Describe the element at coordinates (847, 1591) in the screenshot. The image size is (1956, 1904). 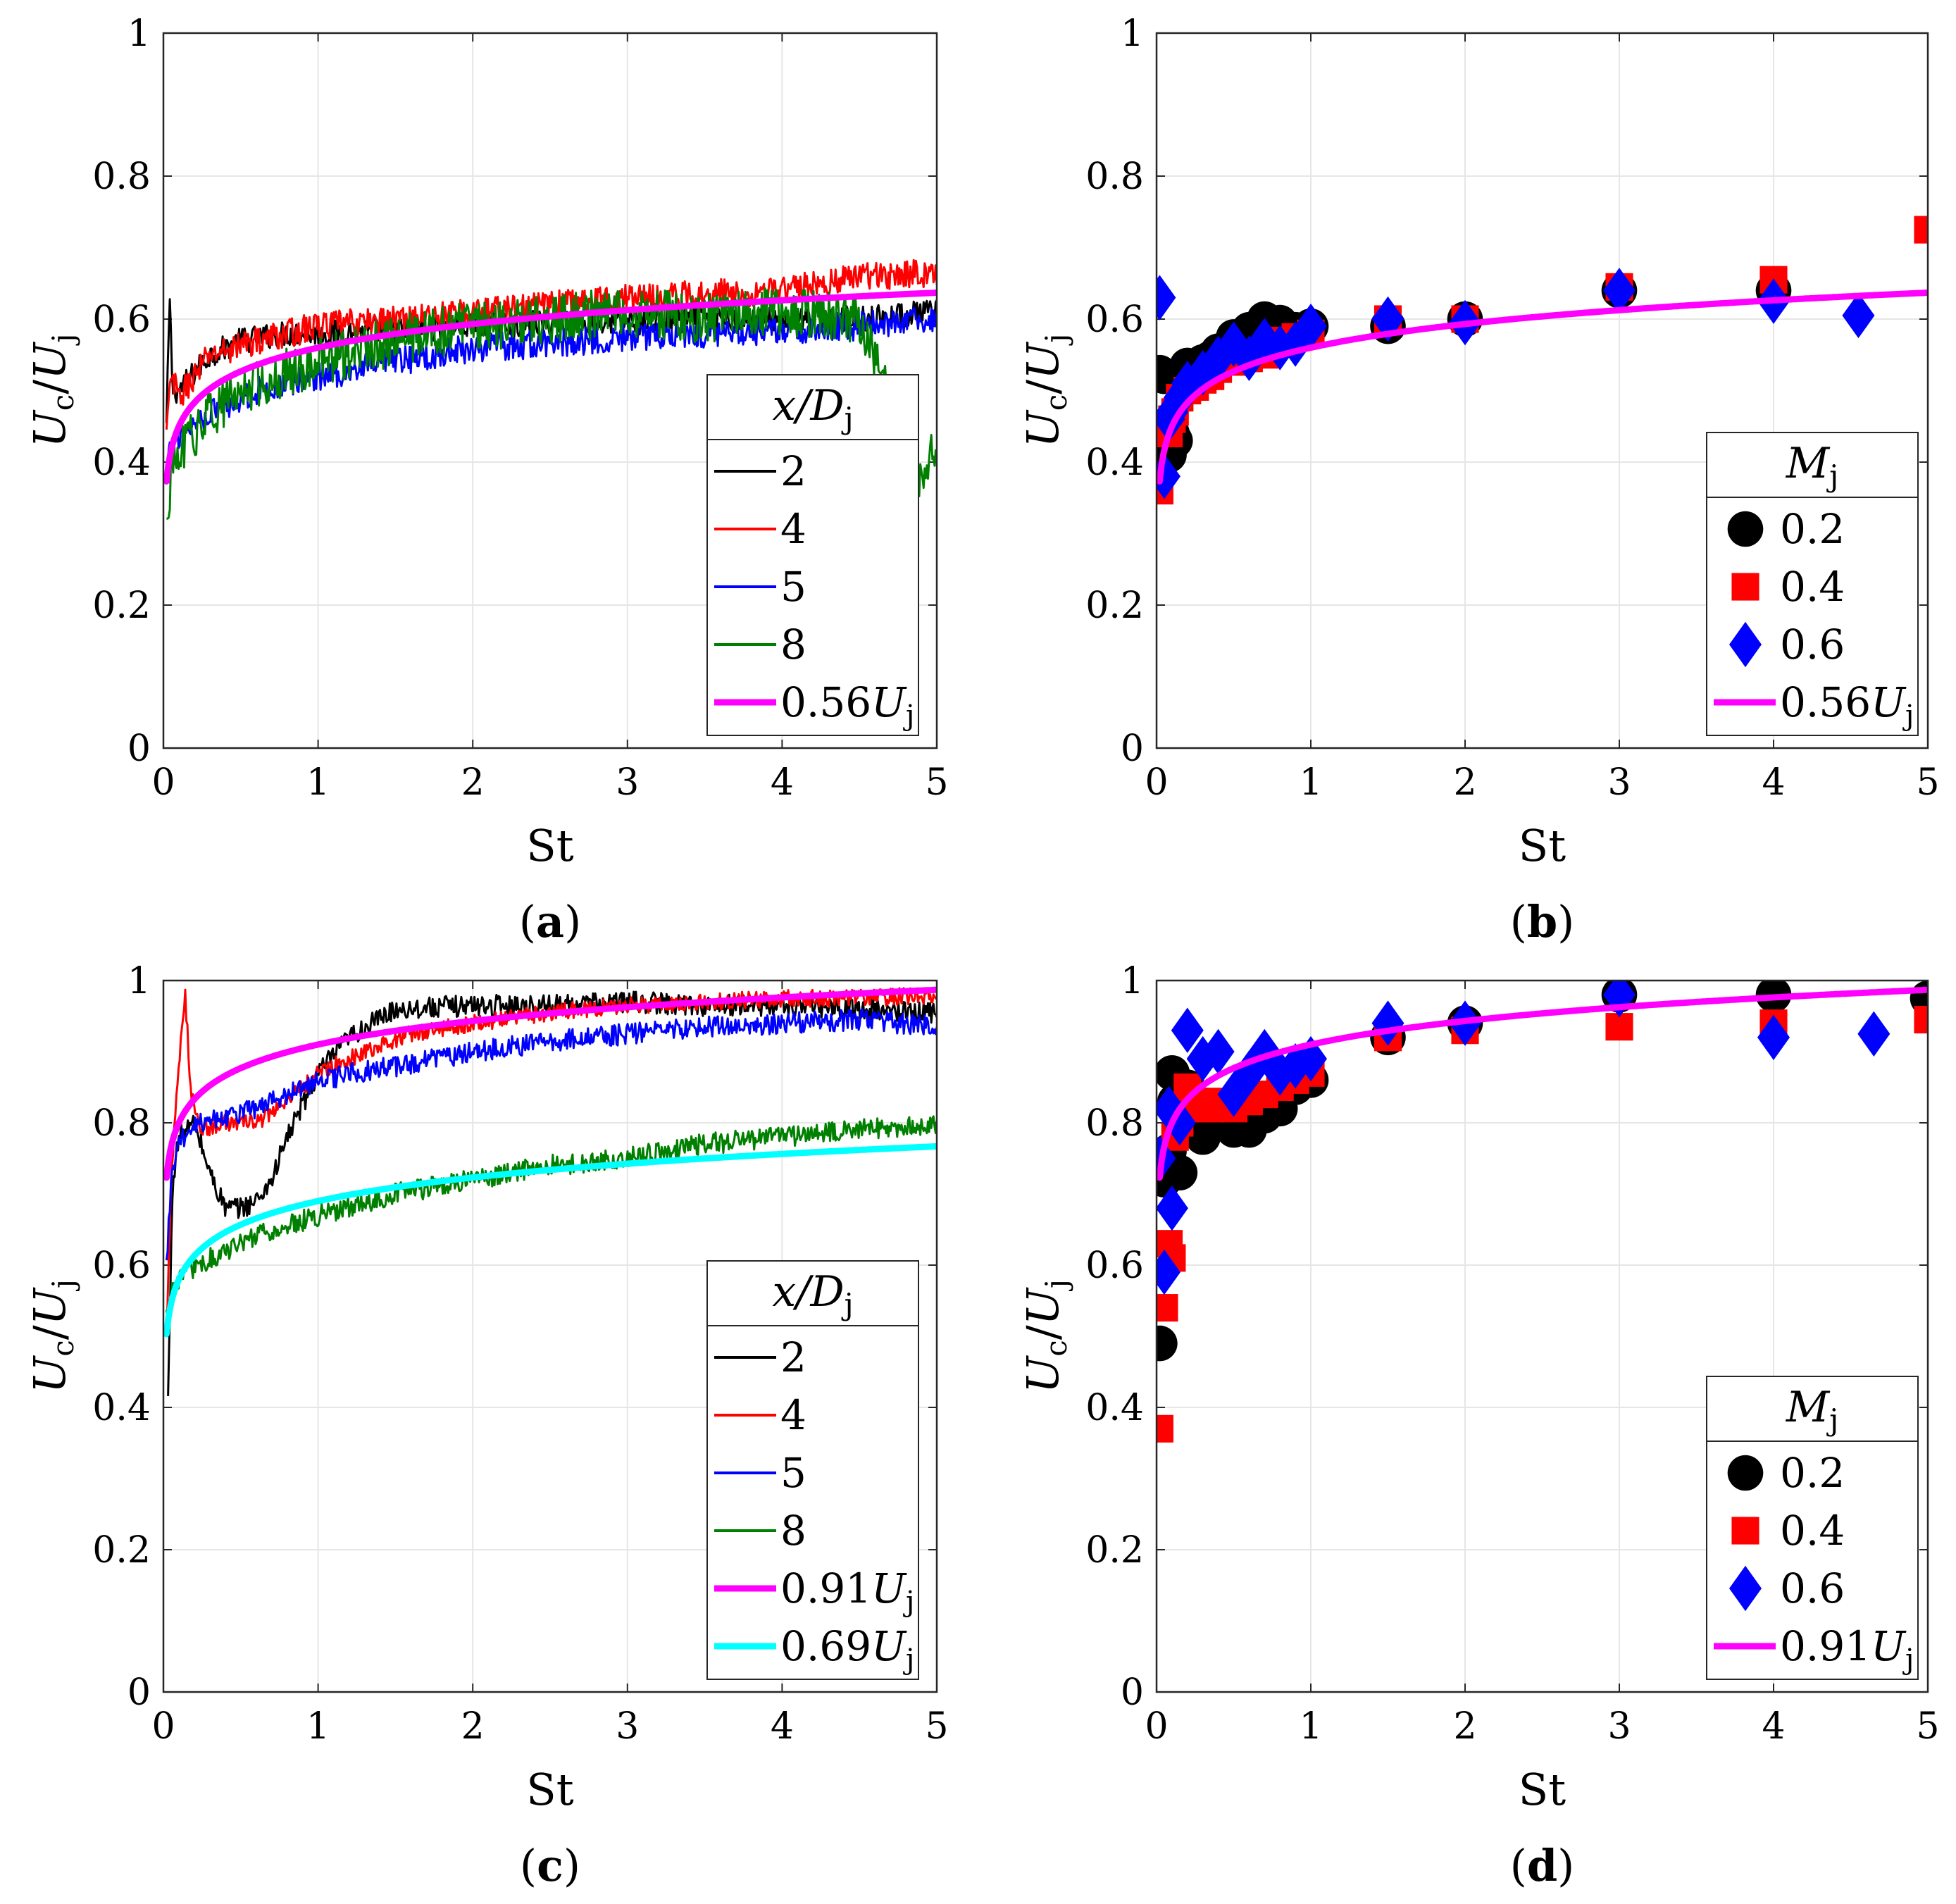
I see `legend-label: 0.91Uj` at that location.